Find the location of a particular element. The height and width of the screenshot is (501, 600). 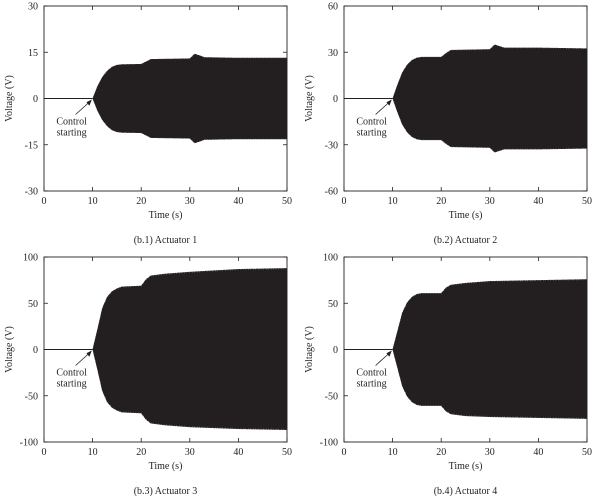

panel-caption: (b.2) Actuator 2 is located at coordinates (466, 240).